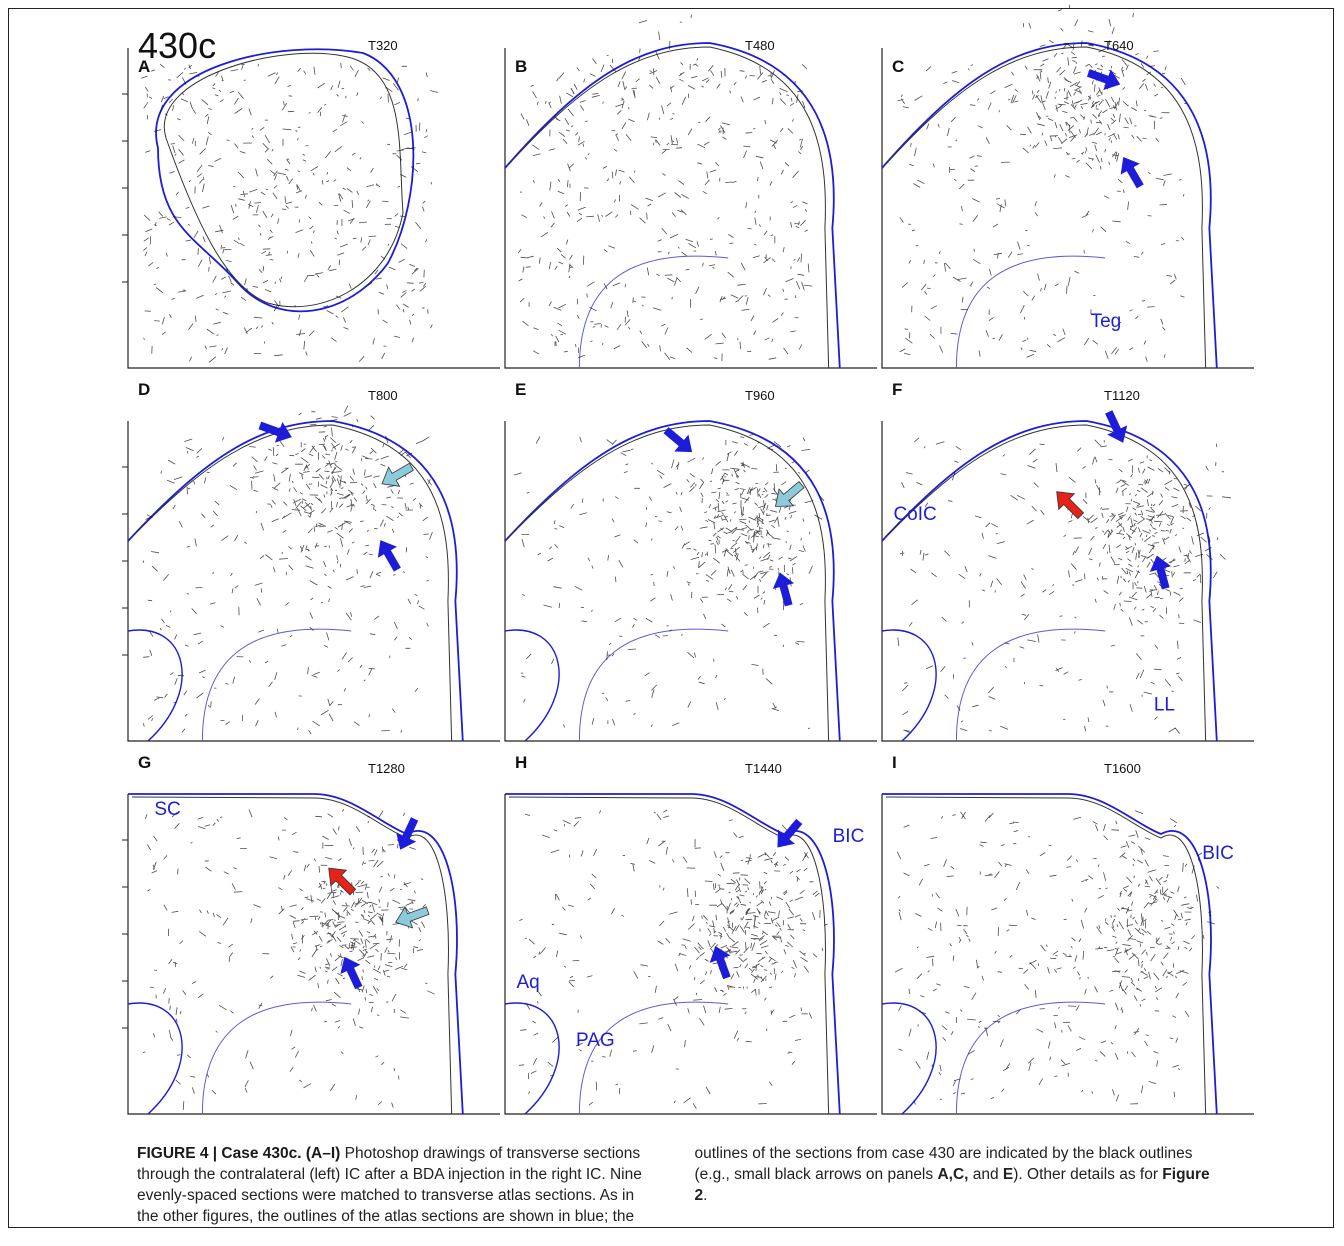 The image size is (1344, 1246). I want to click on caption-text: FIGURE 4 | Case 430c. (A–I), so click(239, 1153).